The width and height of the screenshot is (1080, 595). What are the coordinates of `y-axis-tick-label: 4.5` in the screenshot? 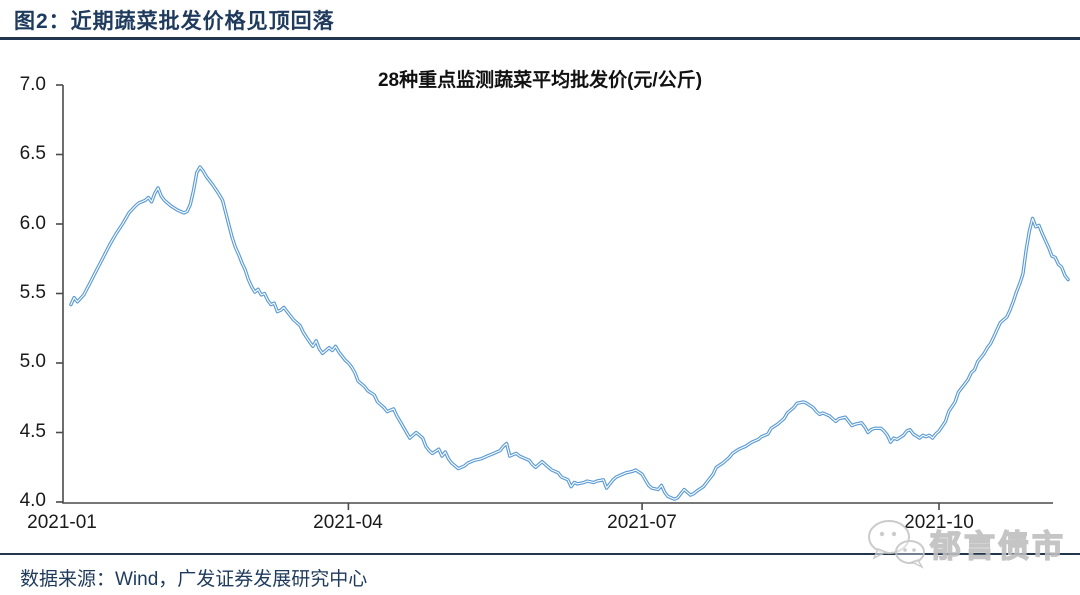 It's located at (32, 431).